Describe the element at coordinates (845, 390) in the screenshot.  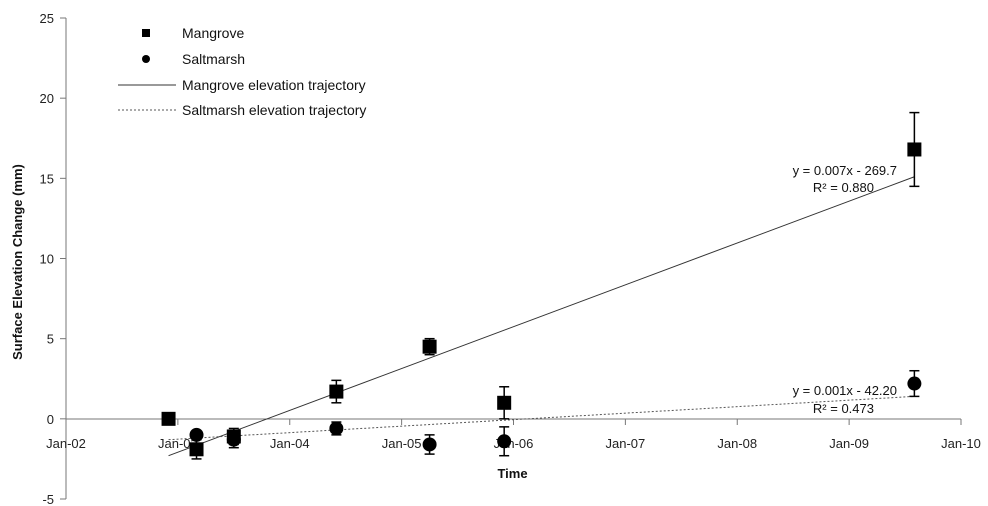
I see `saltmarsh-equation-text: y = 0.001x - 42.20` at that location.